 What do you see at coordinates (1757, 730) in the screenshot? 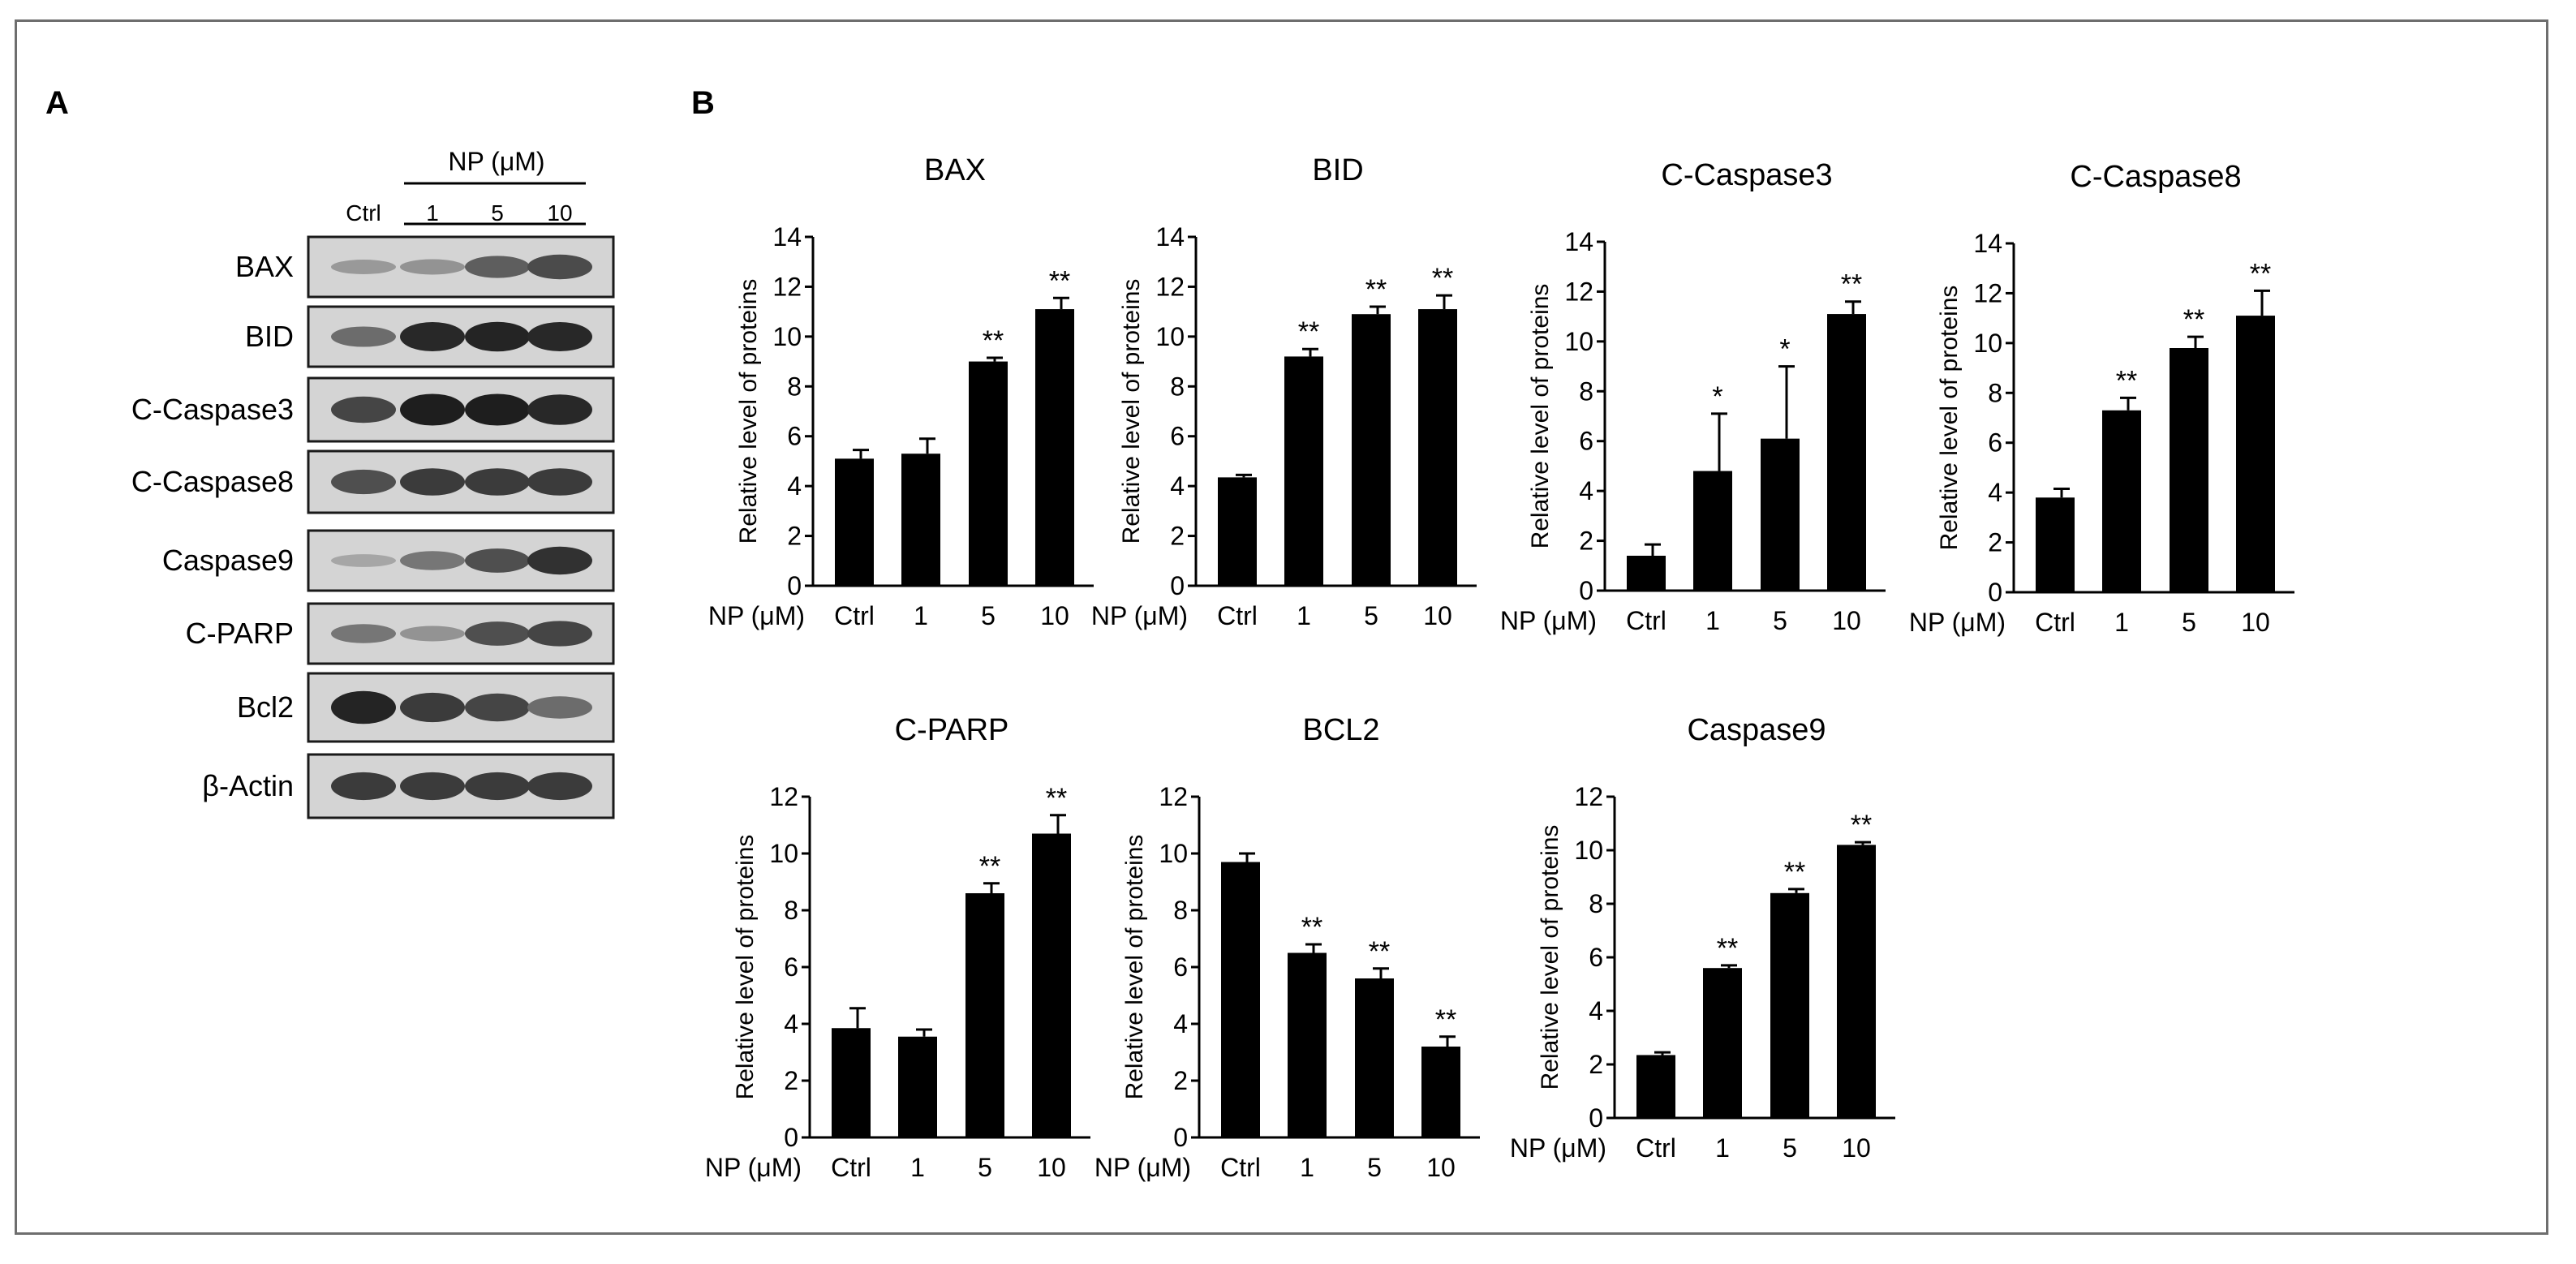
I see `chart-title: Caspase9` at bounding box center [1757, 730].